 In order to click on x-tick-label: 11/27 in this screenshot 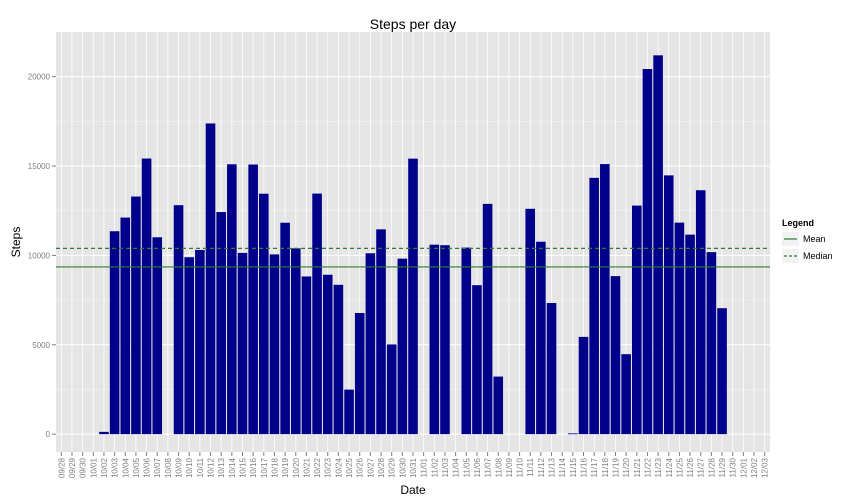, I will do `click(701, 467)`.